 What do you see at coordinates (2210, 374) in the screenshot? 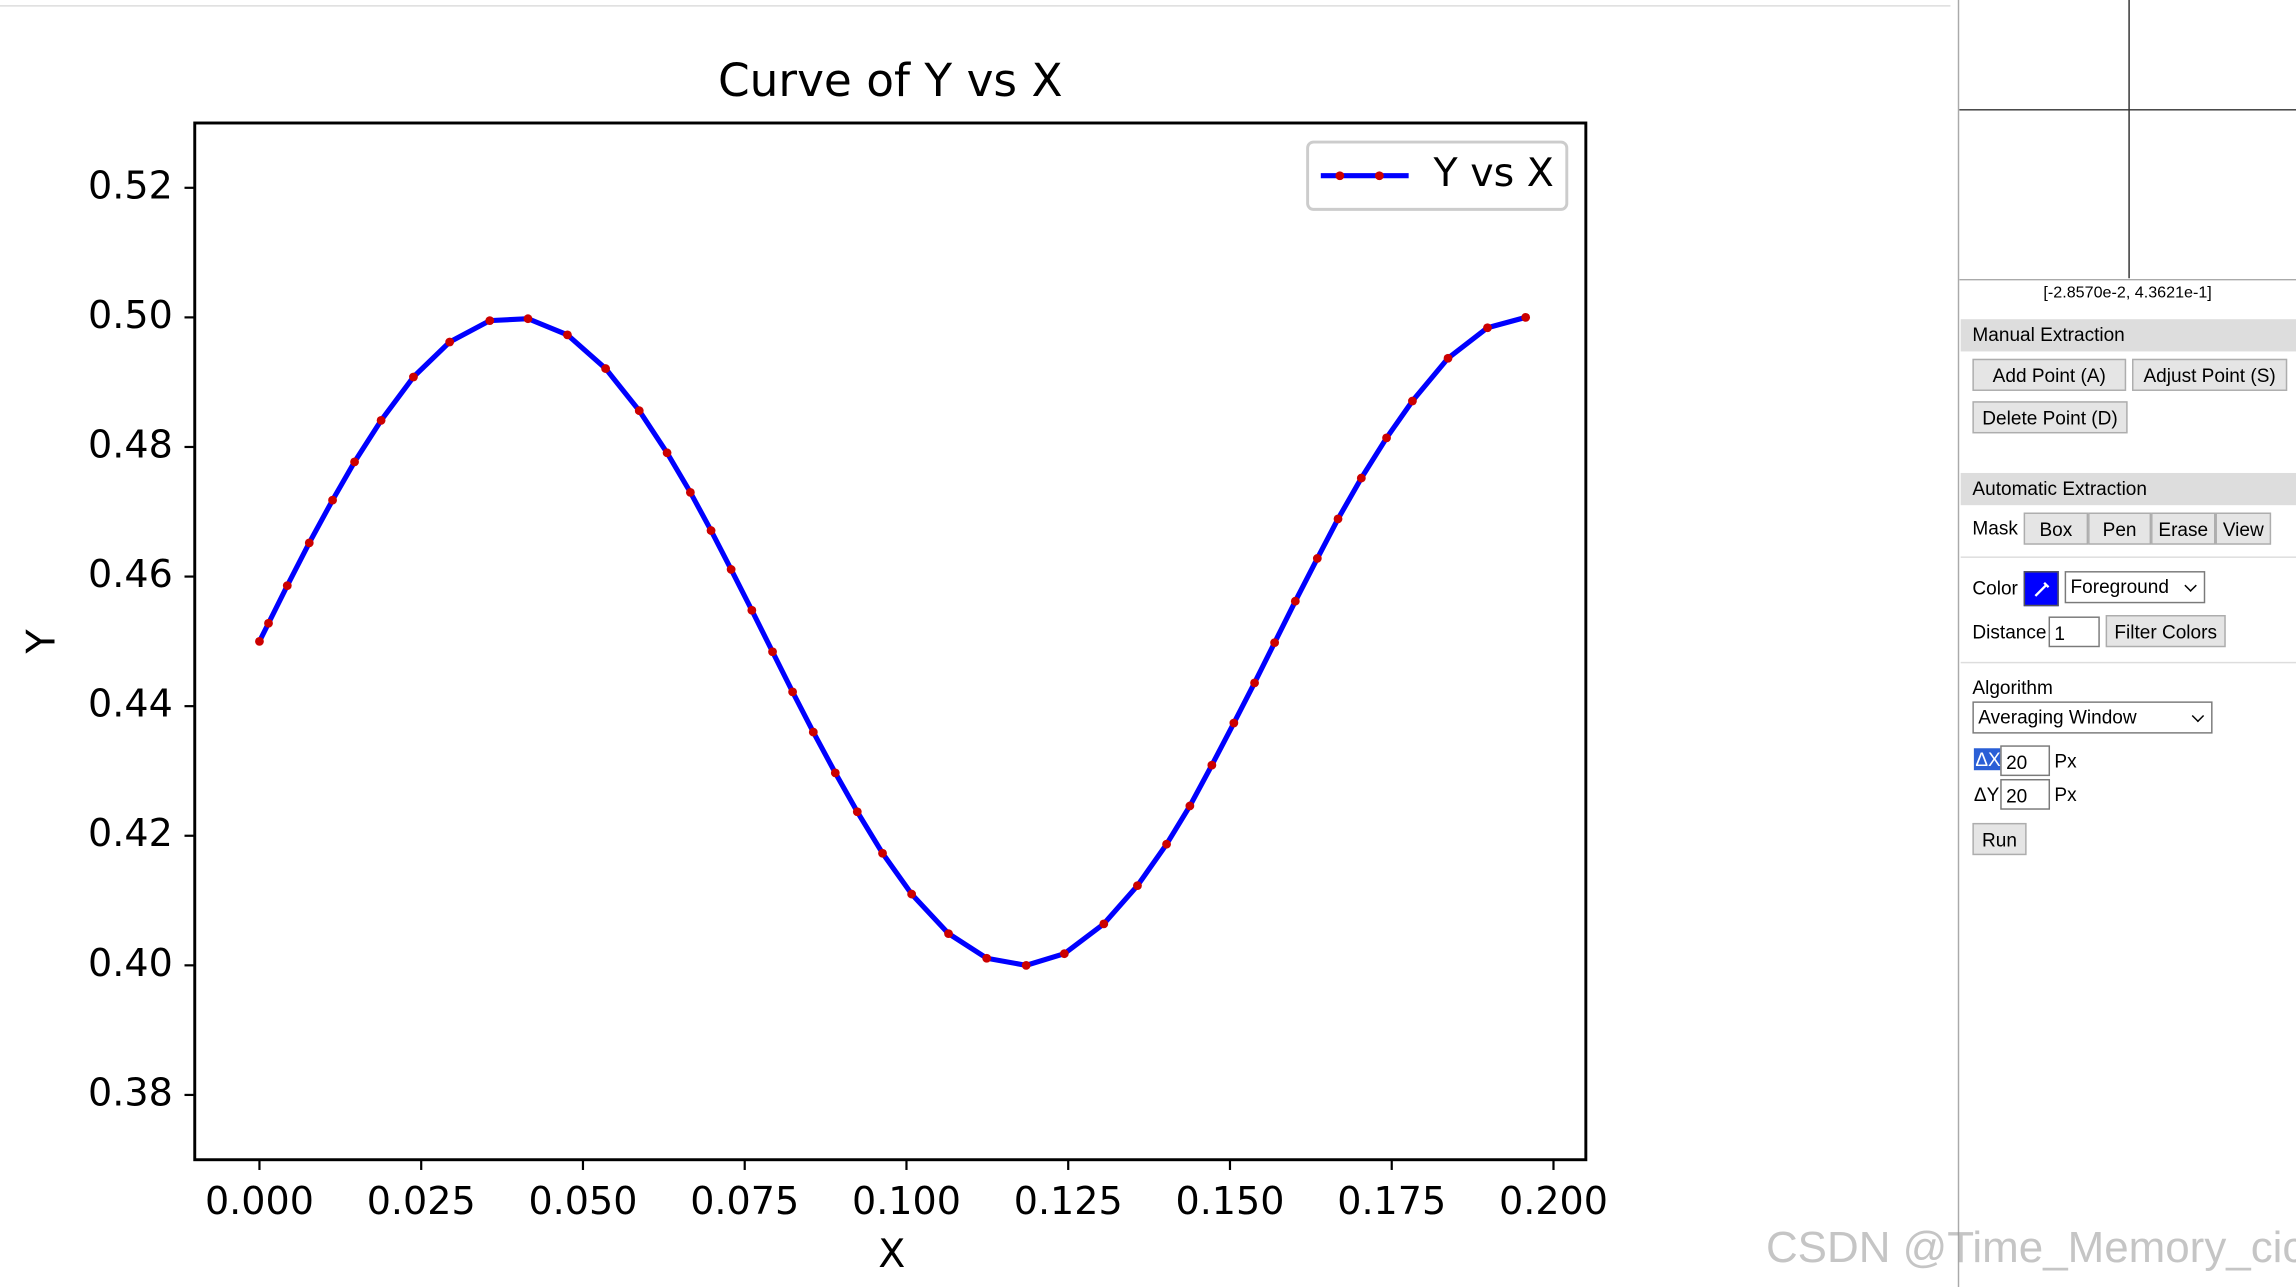
I see `button: Adjust Point (S)` at bounding box center [2210, 374].